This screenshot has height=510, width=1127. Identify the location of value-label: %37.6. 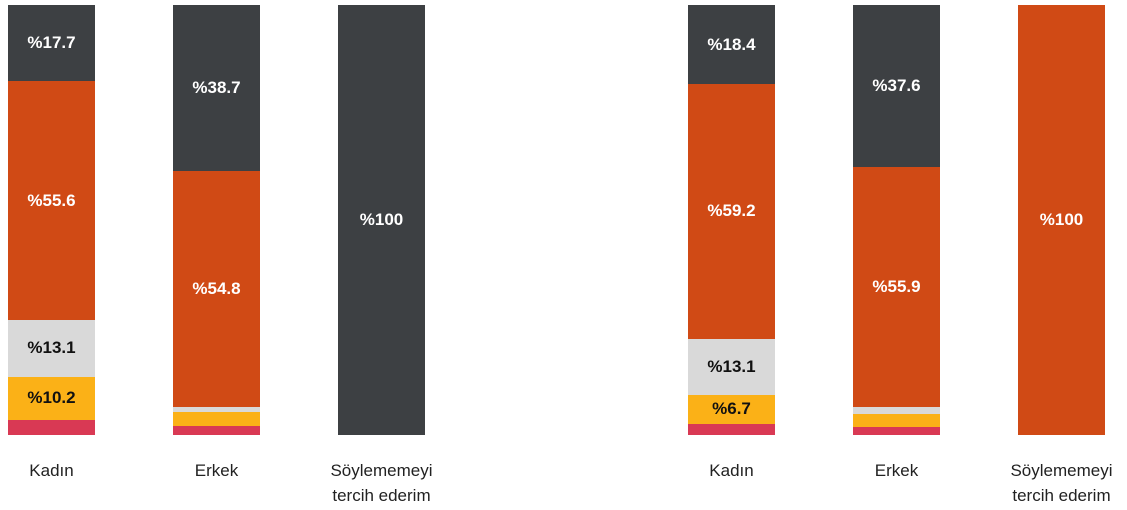
(896, 85).